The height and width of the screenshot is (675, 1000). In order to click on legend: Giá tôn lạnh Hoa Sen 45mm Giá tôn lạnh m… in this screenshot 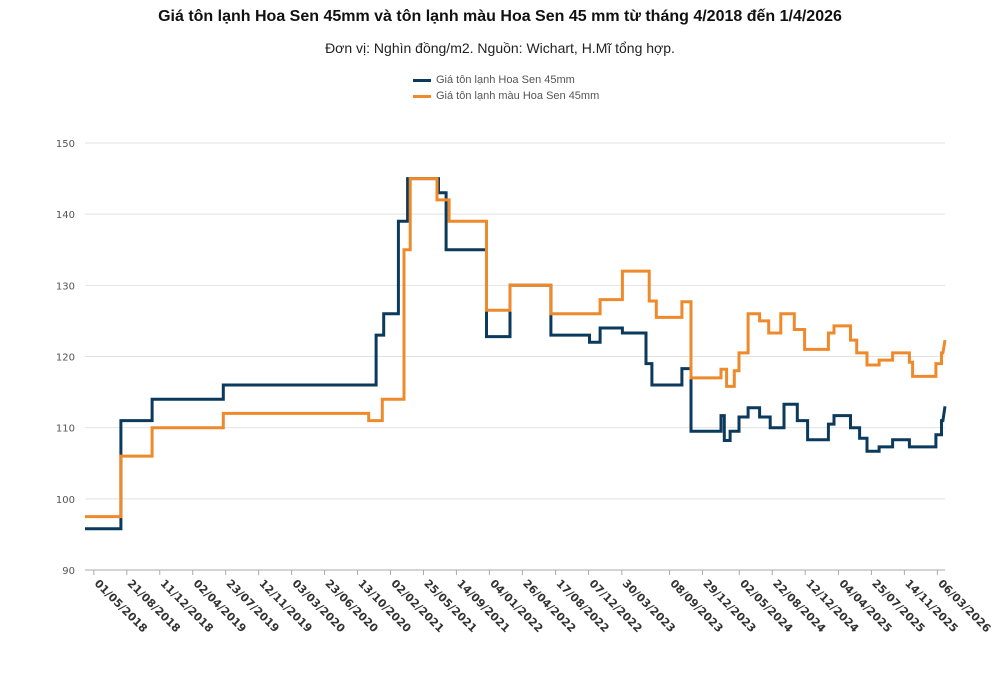, I will do `click(506, 88)`.